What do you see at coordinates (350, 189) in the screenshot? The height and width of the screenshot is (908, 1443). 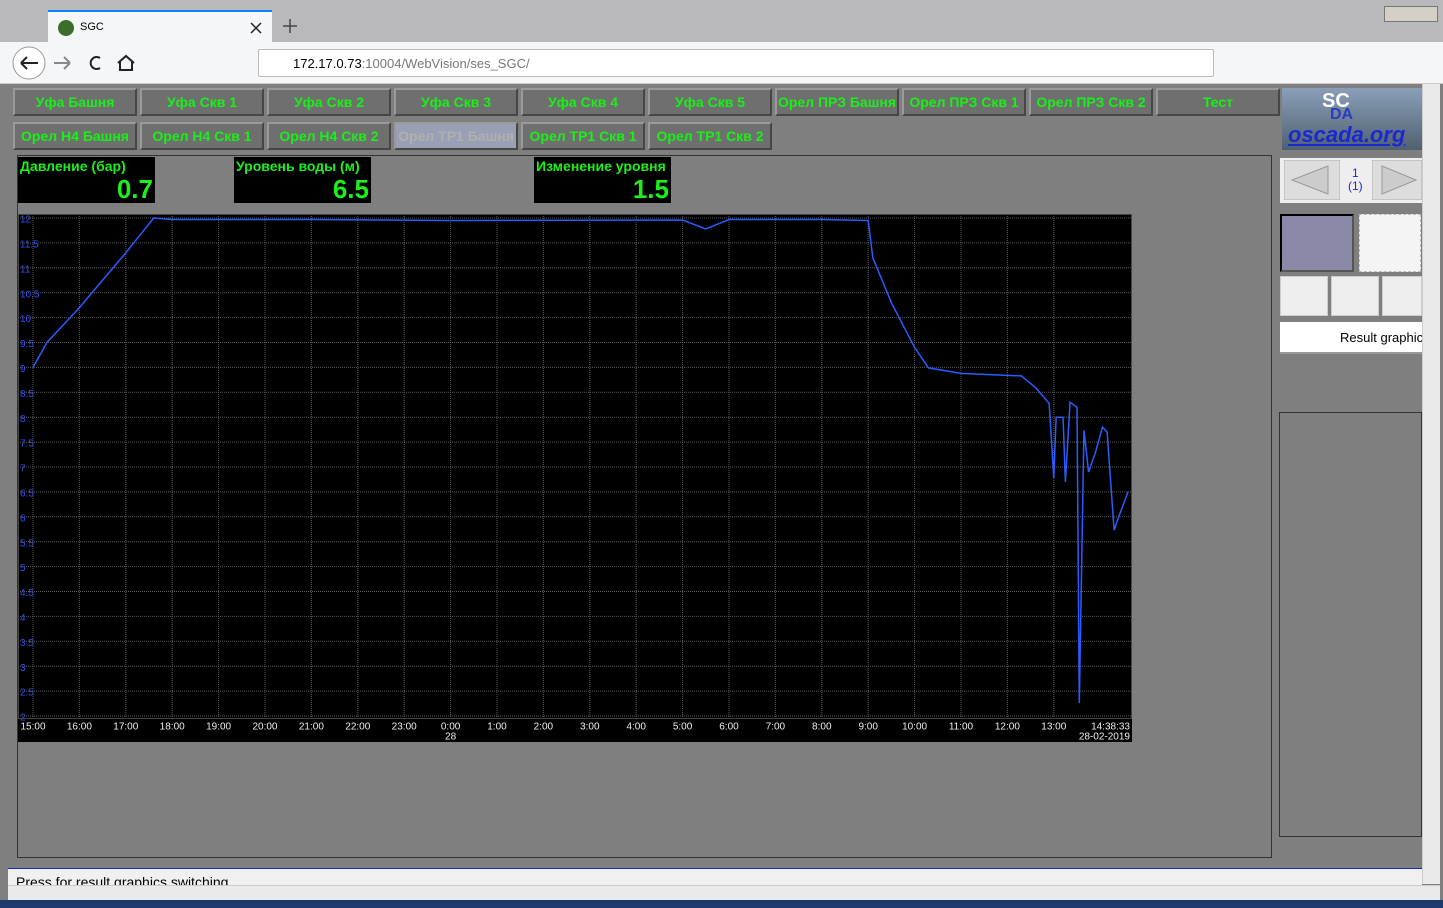 I see `indicator-value: 6.5` at bounding box center [350, 189].